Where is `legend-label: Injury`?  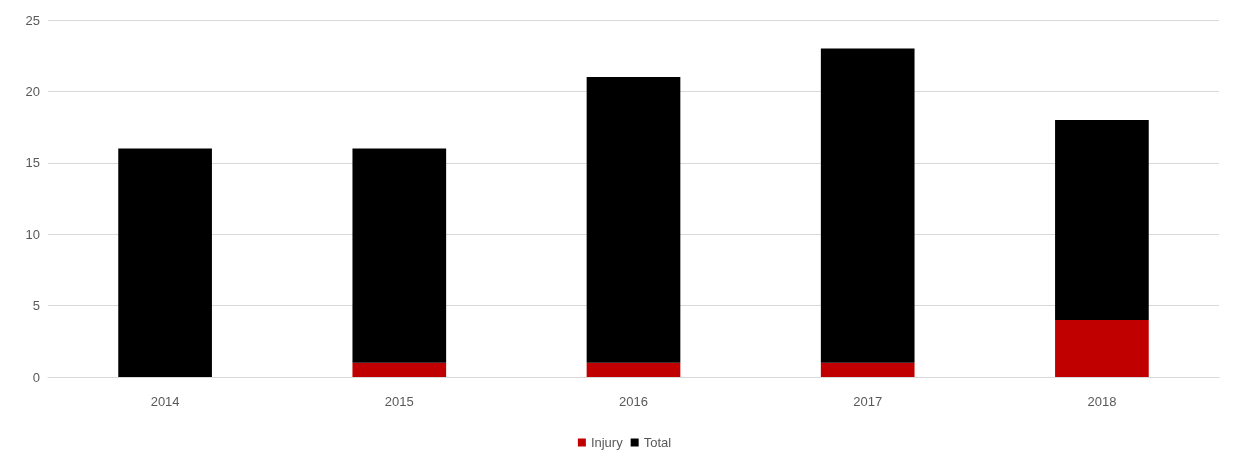 legend-label: Injury is located at coordinates (607, 442).